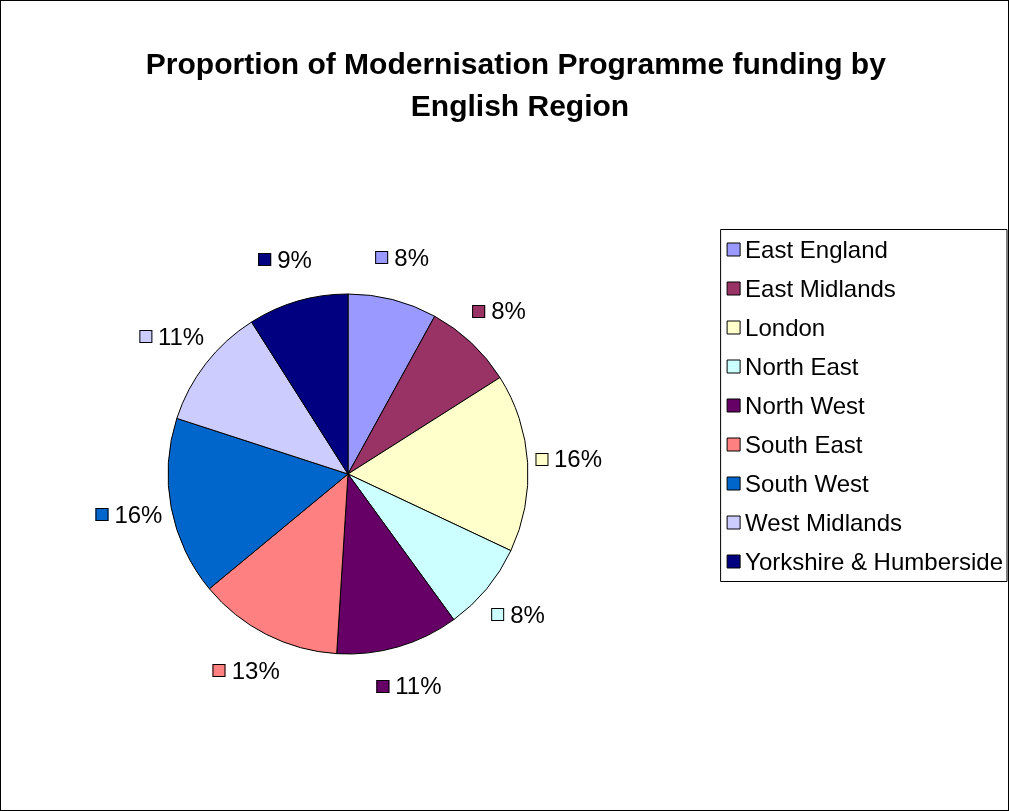 This screenshot has width=1009, height=811. I want to click on legend-label: North East, so click(802, 366).